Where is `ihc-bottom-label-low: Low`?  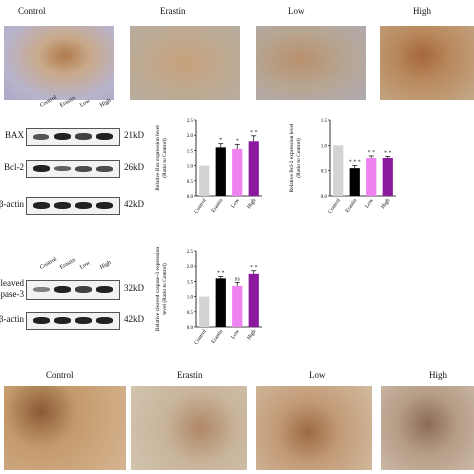 ihc-bottom-label-low: Low is located at coordinates (317, 375).